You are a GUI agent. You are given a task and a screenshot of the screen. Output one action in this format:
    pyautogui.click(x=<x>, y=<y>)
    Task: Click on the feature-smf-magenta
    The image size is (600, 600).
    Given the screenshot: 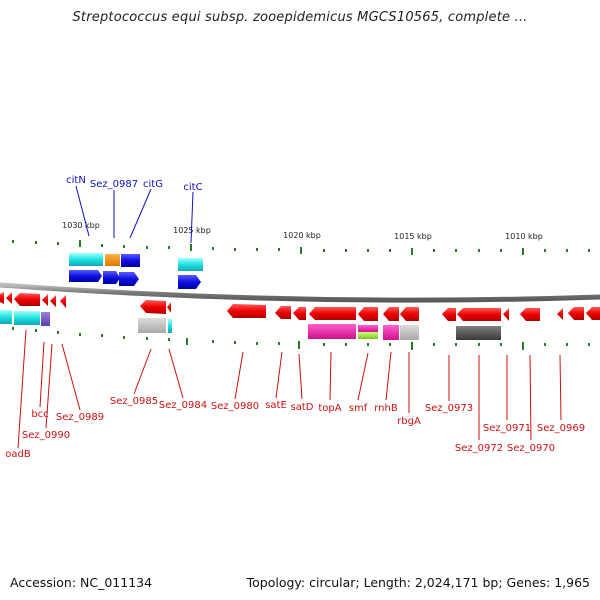 What is the action you would take?
    pyautogui.click(x=368, y=328)
    